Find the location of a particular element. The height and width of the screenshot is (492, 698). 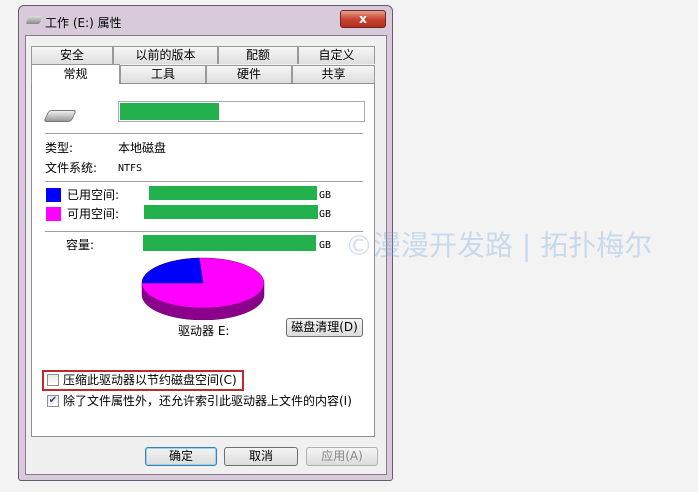

free-label: 可用空间: is located at coordinates (93, 214).